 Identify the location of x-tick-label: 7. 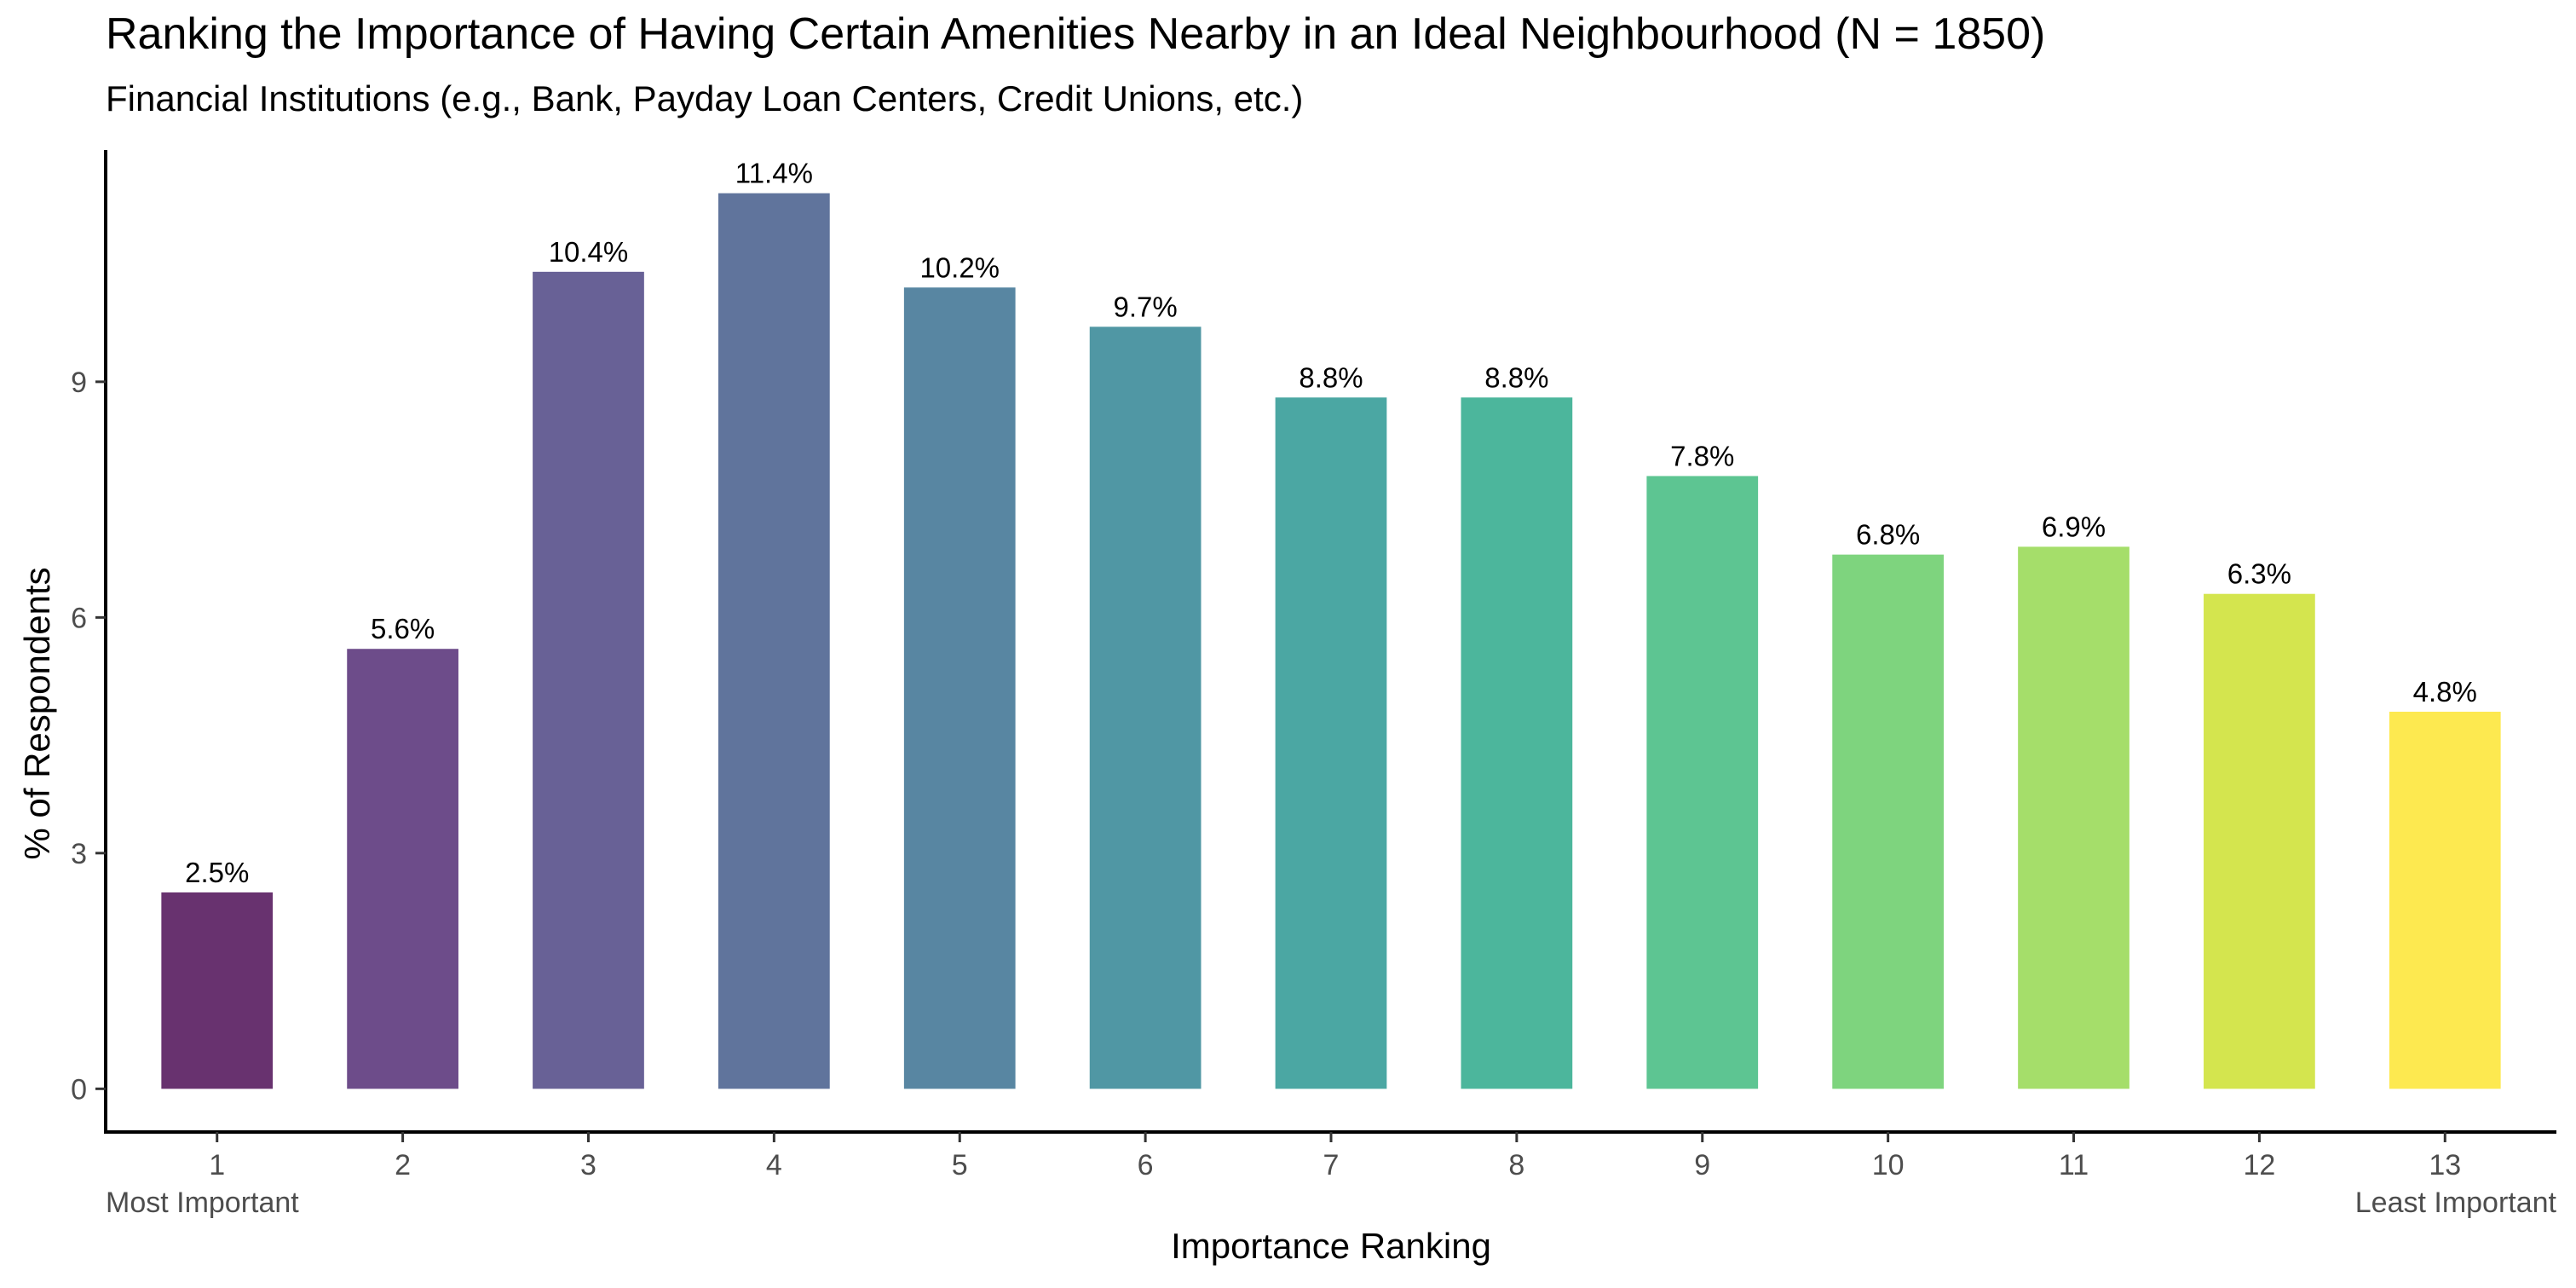
(1331, 1165).